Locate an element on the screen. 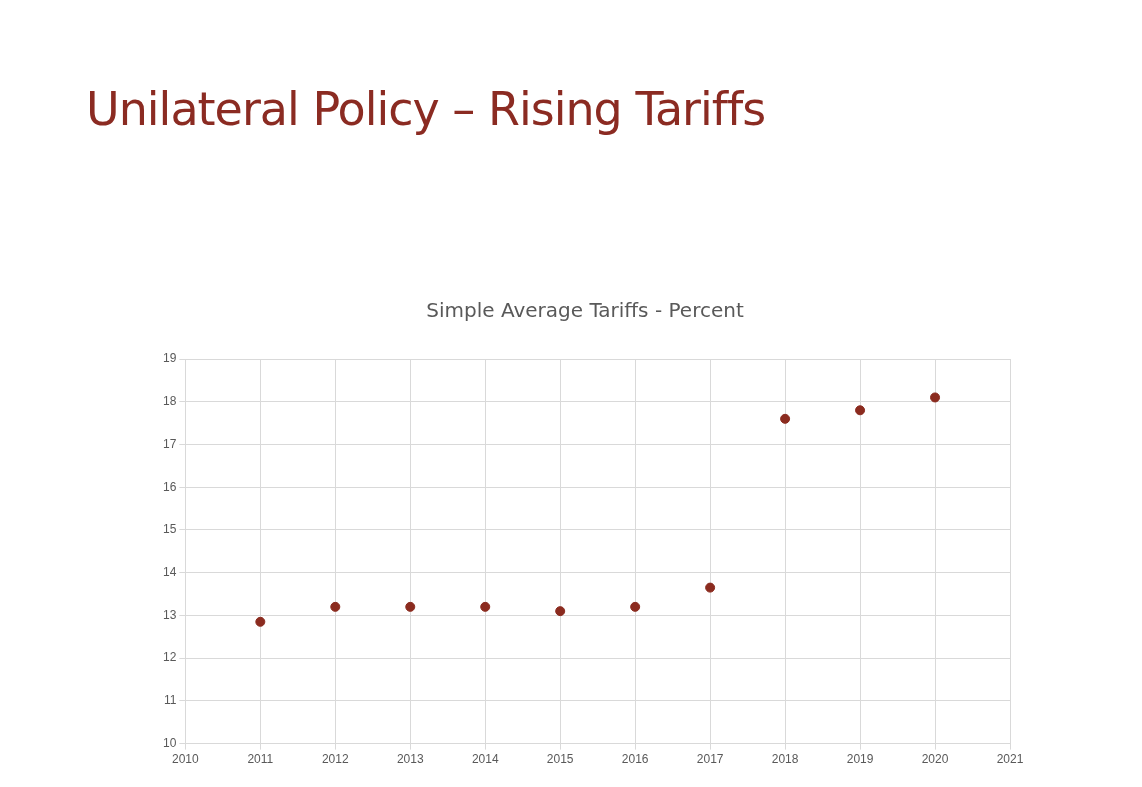  x-tick-label: 2016 is located at coordinates (635, 759).